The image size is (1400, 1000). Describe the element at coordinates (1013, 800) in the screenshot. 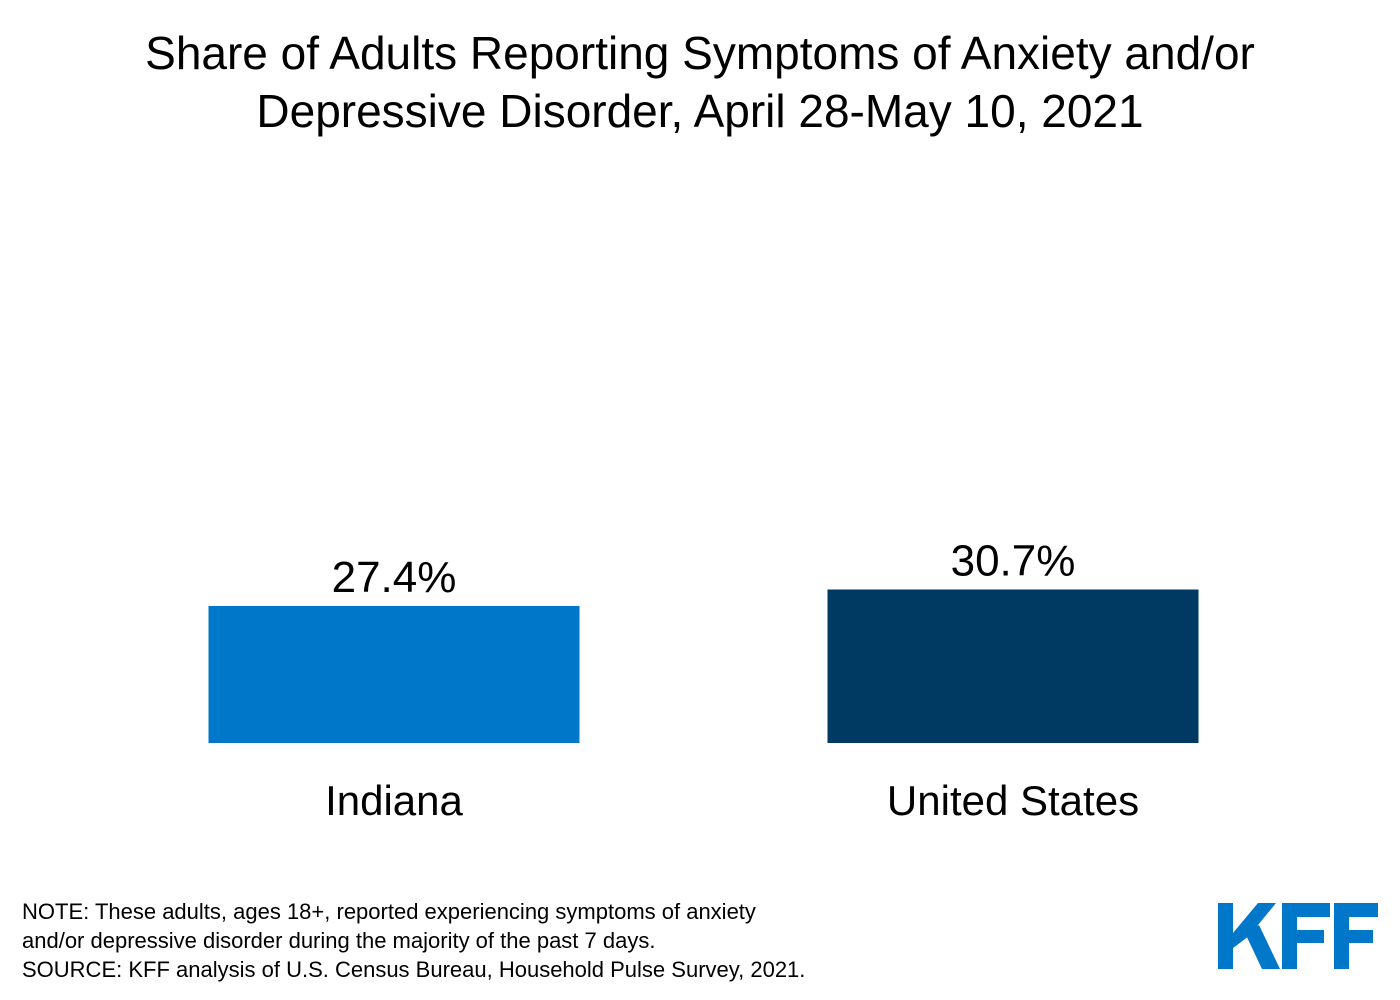

I see `category-label-united-states: United States` at that location.